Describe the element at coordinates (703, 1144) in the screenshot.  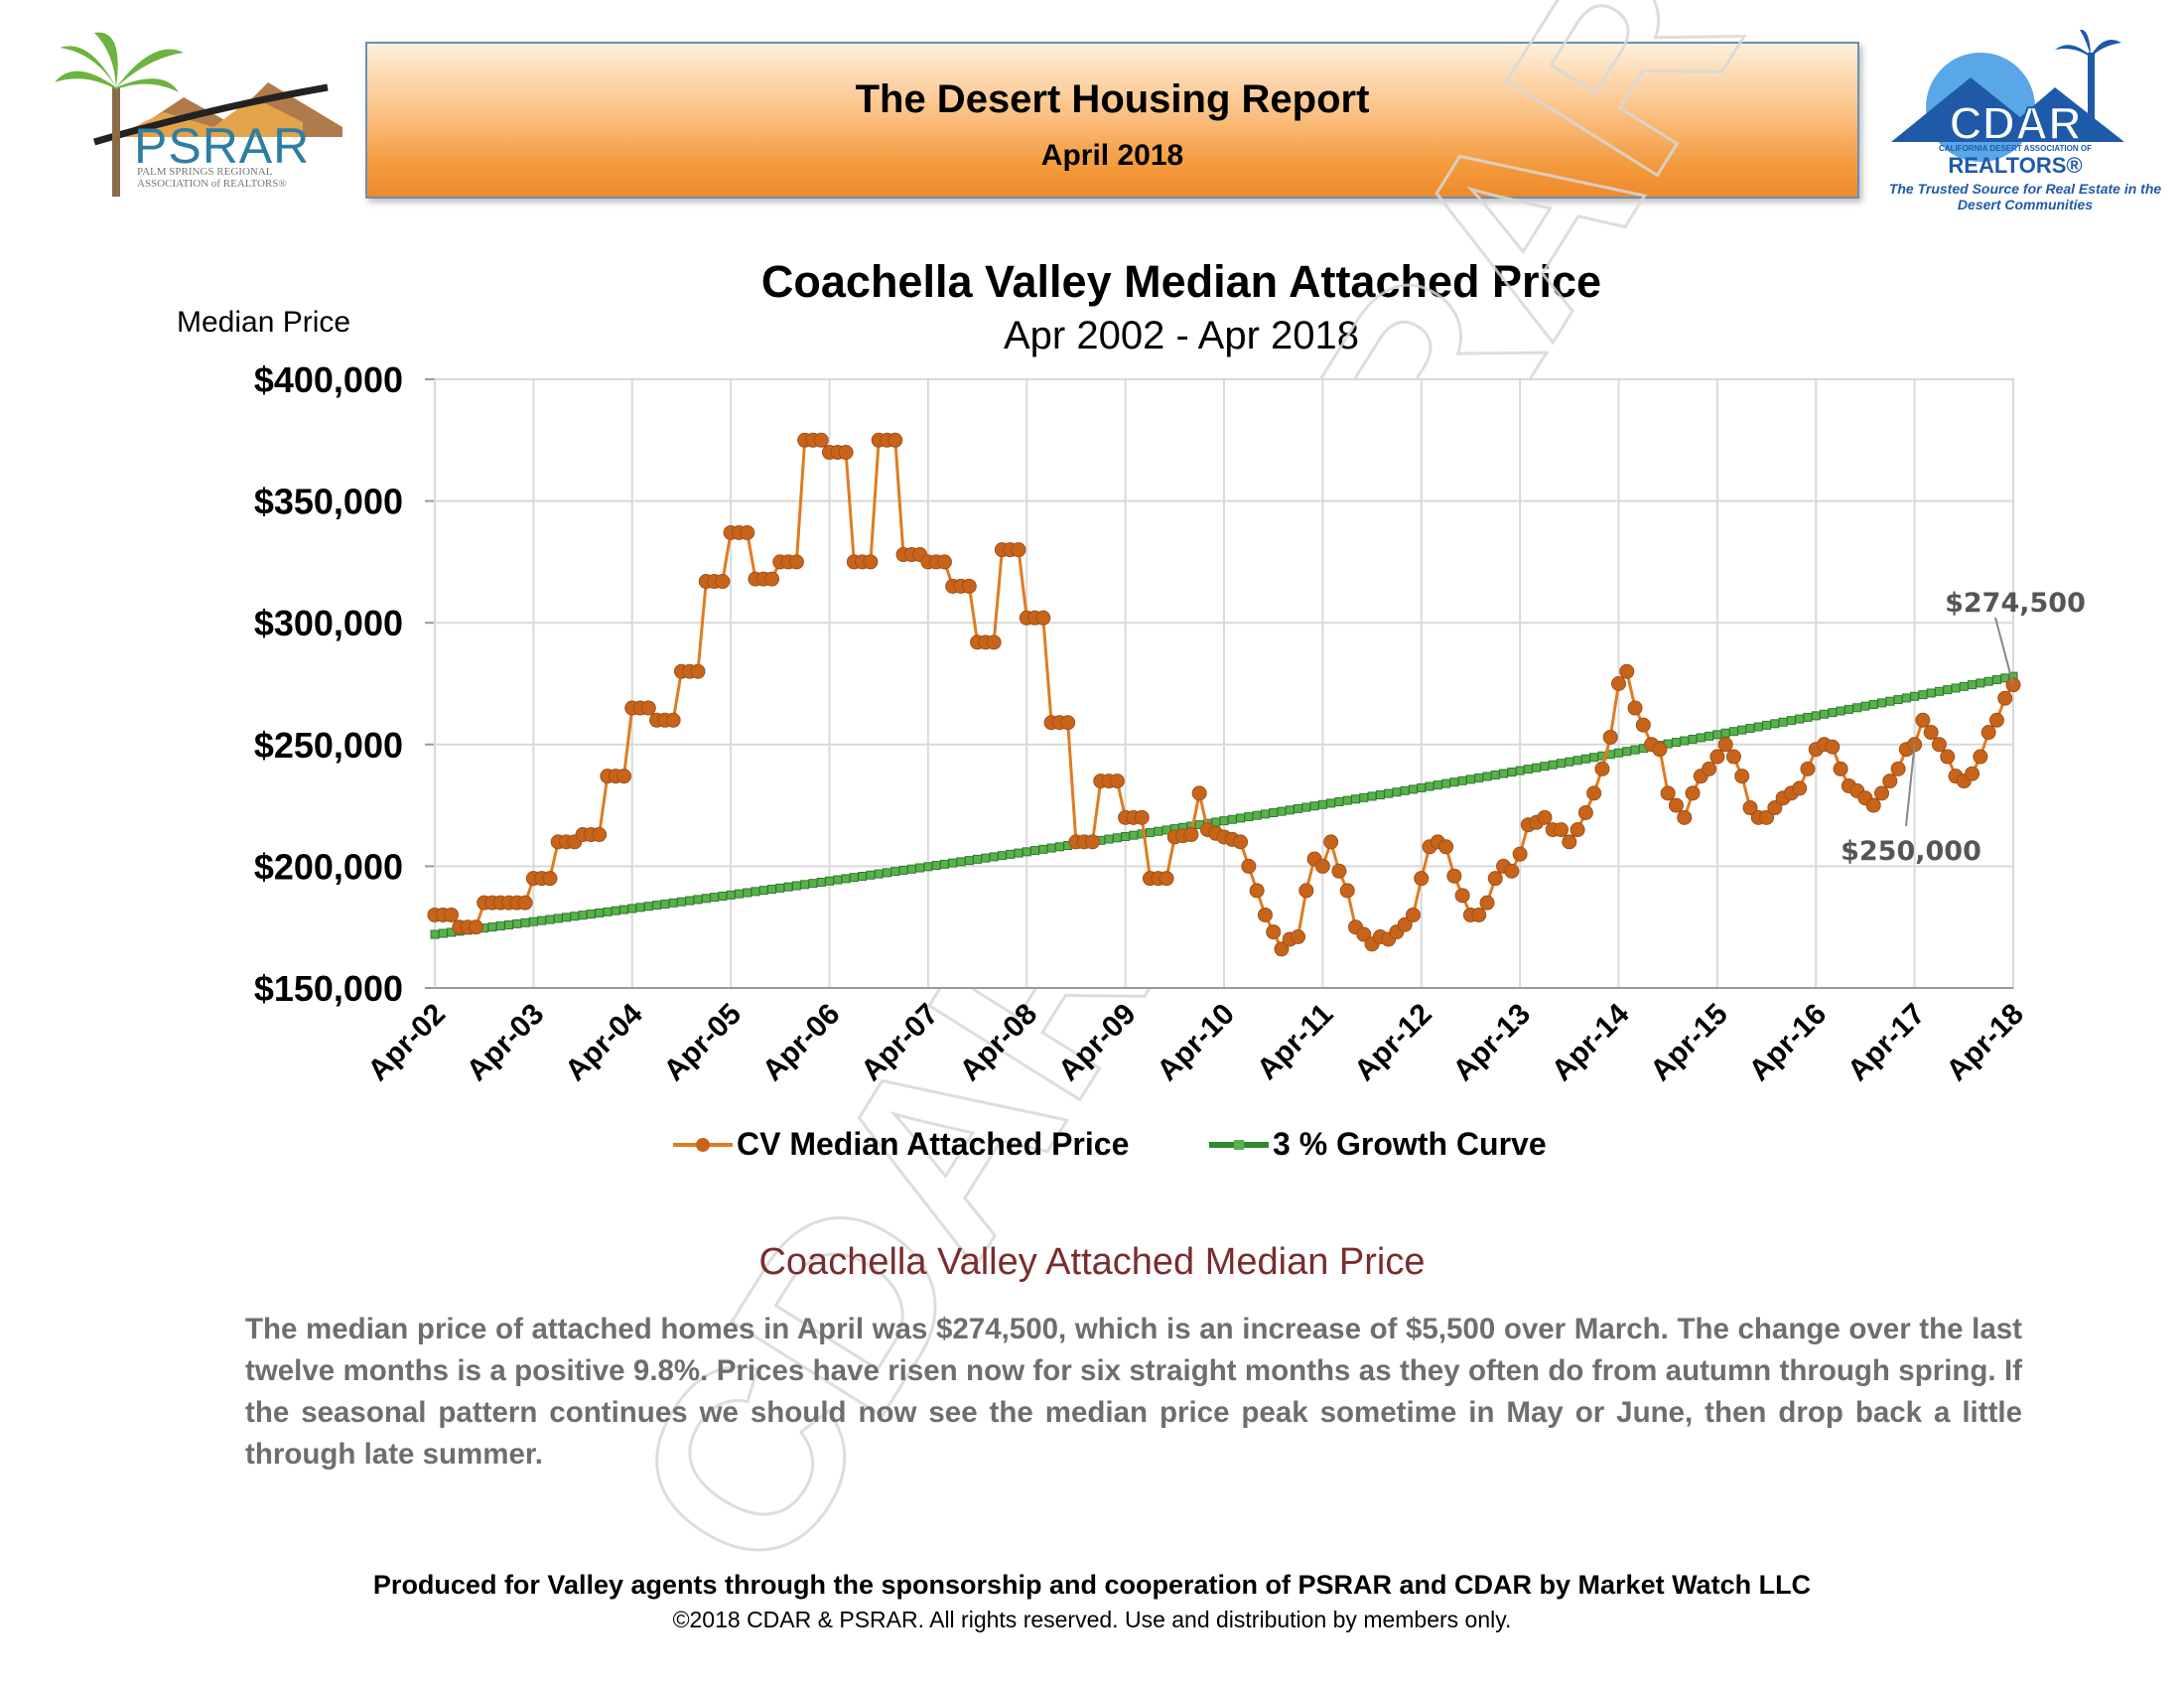
I see `legend-swatch-orange-icon` at that location.